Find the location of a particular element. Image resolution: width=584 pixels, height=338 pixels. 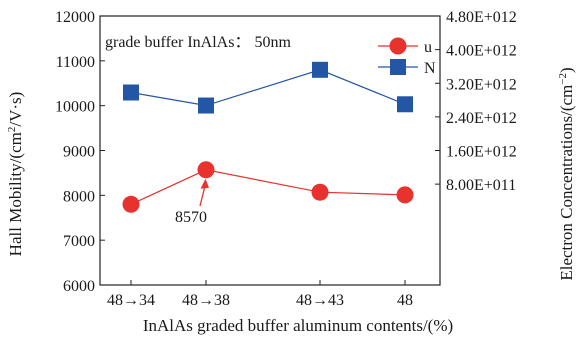

x-tick-label: 48 is located at coordinates (405, 300).